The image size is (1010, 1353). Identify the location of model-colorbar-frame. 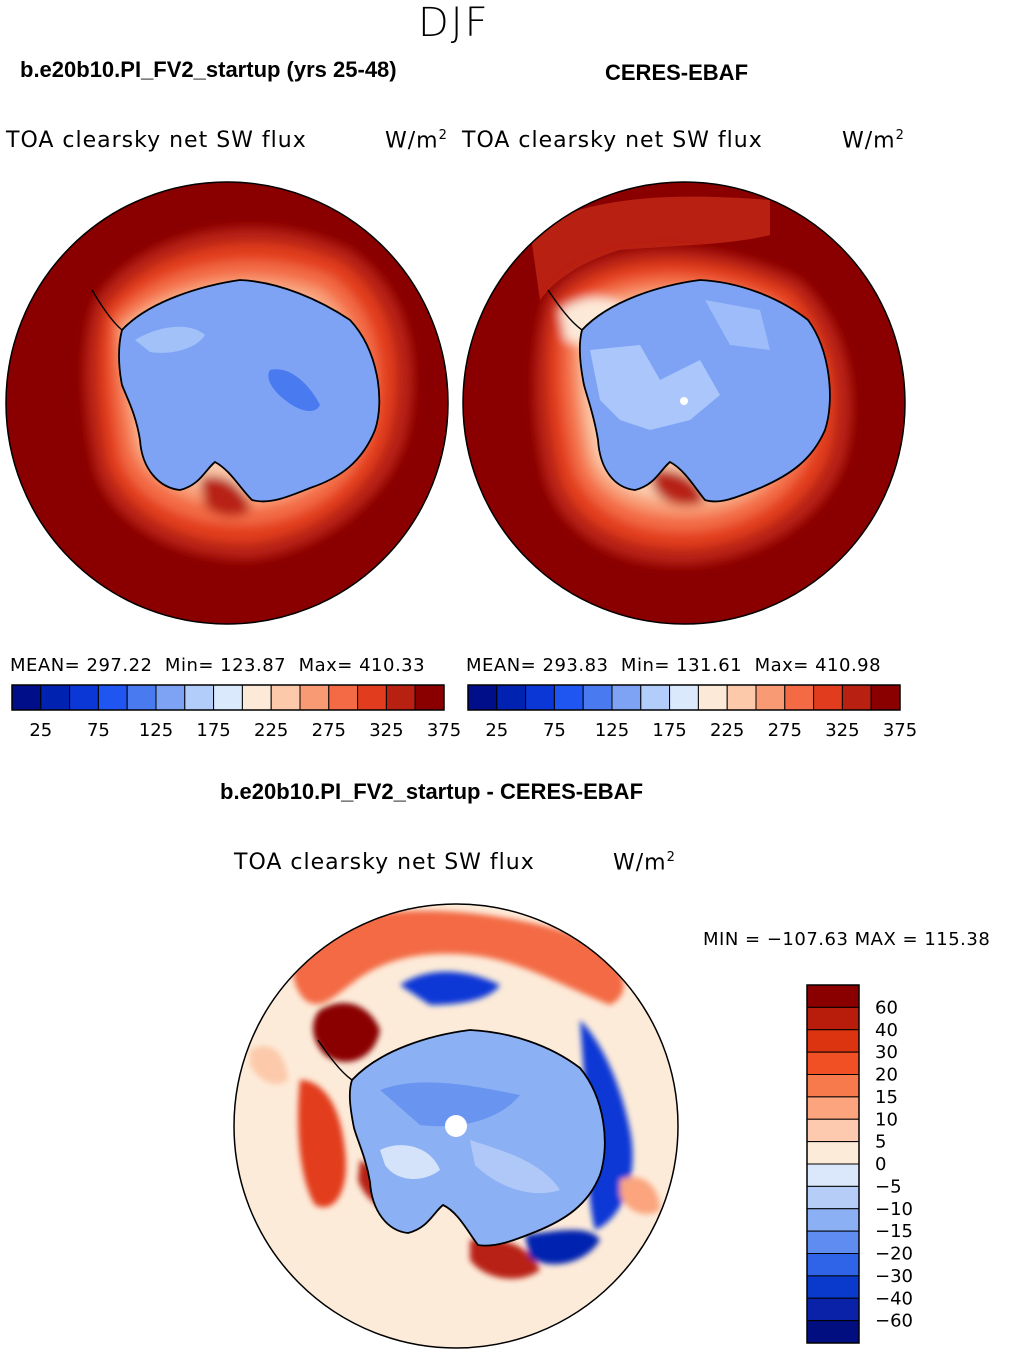
(228, 697).